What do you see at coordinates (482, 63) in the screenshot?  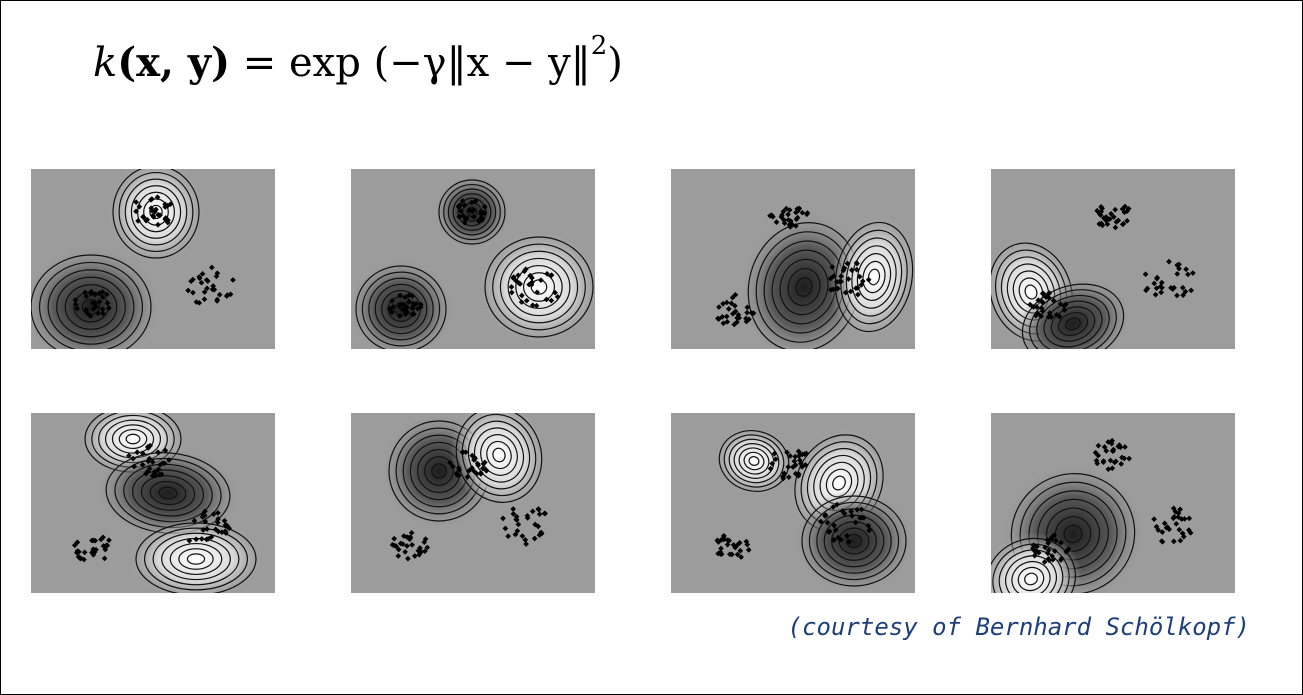 I see `formula-body: (−γ‖x − y‖` at bounding box center [482, 63].